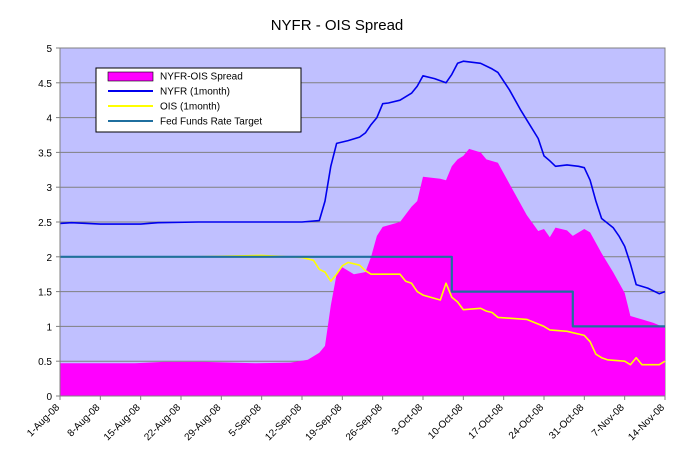  Describe the element at coordinates (49, 119) in the screenshot. I see `y-tick-label: 4` at that location.